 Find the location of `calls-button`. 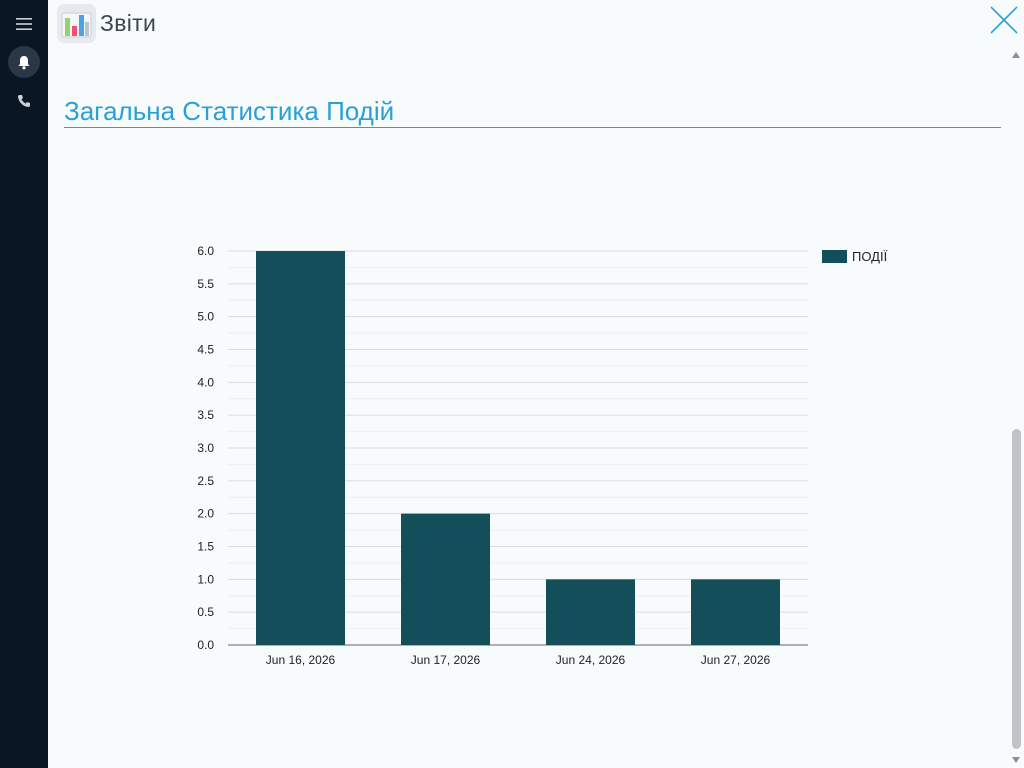

calls-button is located at coordinates (24, 101).